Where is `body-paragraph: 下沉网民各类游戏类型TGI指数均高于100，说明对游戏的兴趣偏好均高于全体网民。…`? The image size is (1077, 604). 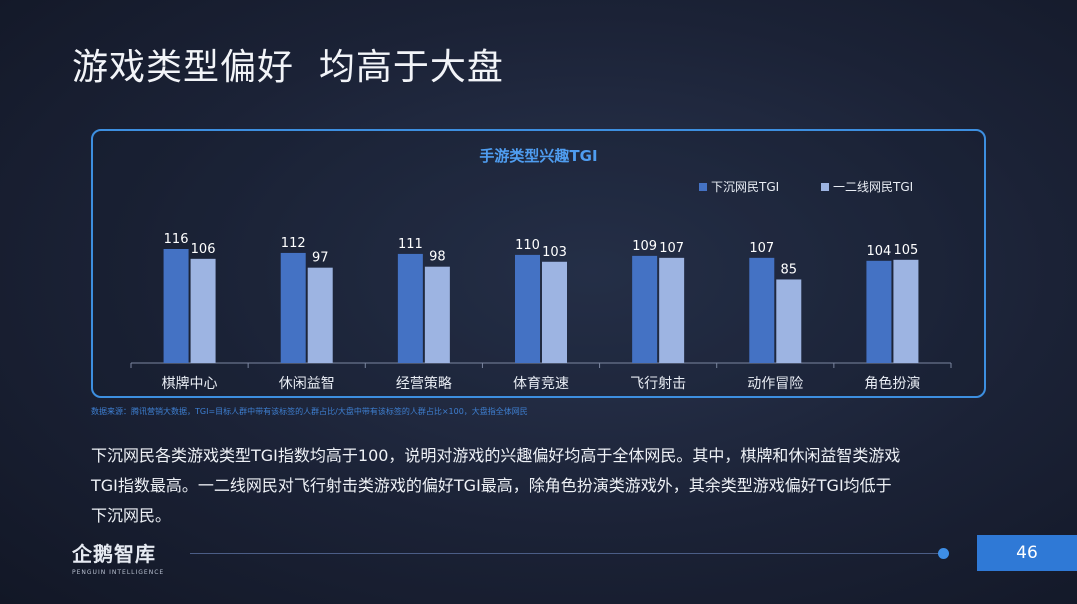
body-paragraph: 下沉网民各类游戏类型TGI指数均高于100，说明对游戏的兴趣偏好均高于全体网民。… is located at coordinates (541, 486).